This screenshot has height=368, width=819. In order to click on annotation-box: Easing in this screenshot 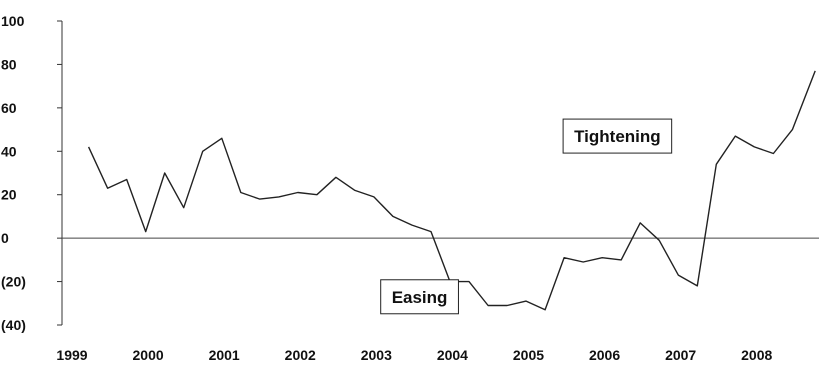, I will do `click(419, 297)`.